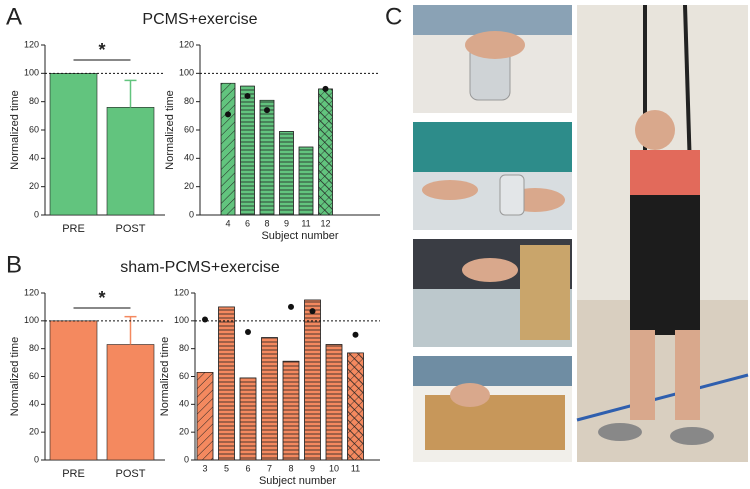  Describe the element at coordinates (227, 223) in the screenshot. I see `x-tick-label: 4` at that location.